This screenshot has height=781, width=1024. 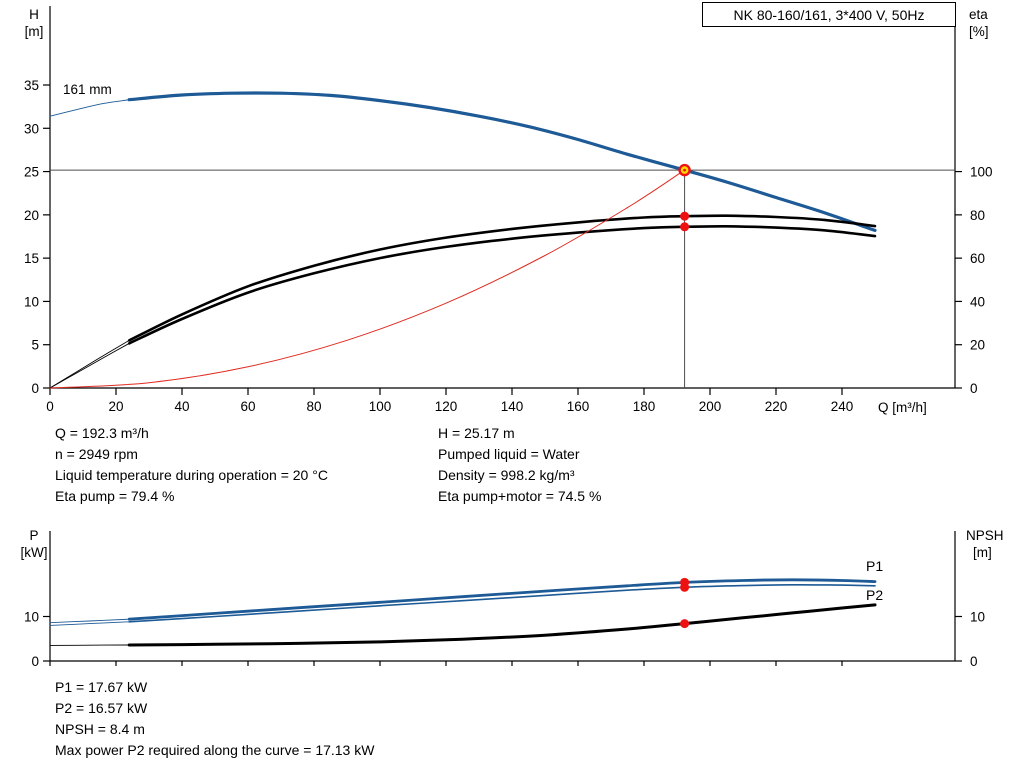 I want to click on q-axis-tick-label: 60, so click(x=247, y=406).